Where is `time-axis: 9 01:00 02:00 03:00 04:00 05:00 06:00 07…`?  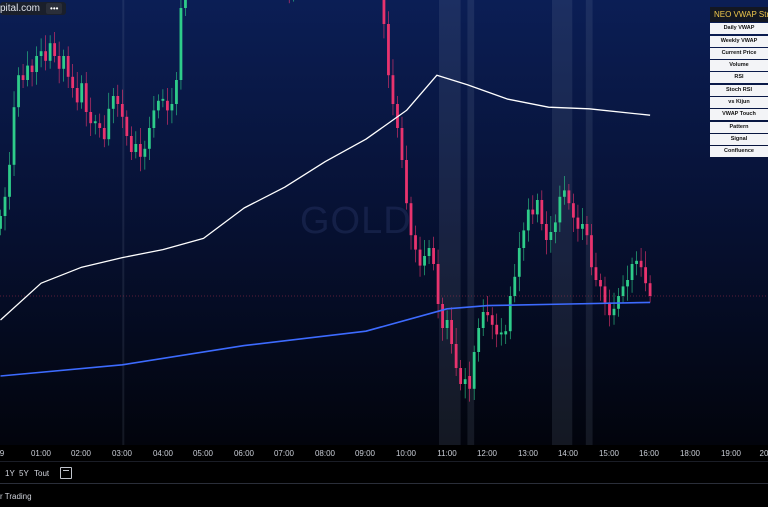
time-axis: 9 01:00 02:00 03:00 04:00 05:00 06:00 07… is located at coordinates (384, 453).